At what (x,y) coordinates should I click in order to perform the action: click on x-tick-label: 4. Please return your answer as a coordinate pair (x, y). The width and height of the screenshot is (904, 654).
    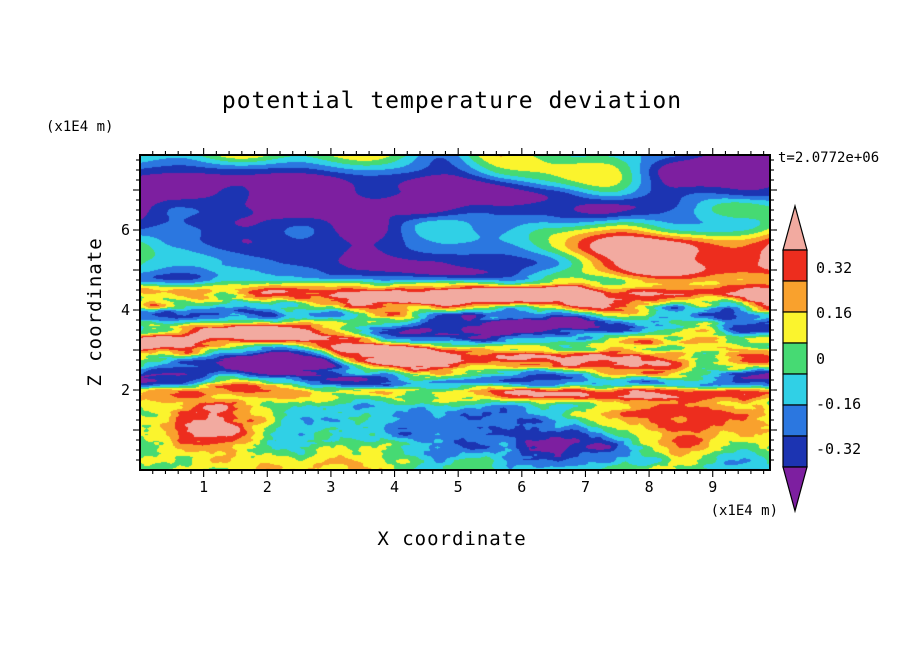
    Looking at the image, I should click on (395, 487).